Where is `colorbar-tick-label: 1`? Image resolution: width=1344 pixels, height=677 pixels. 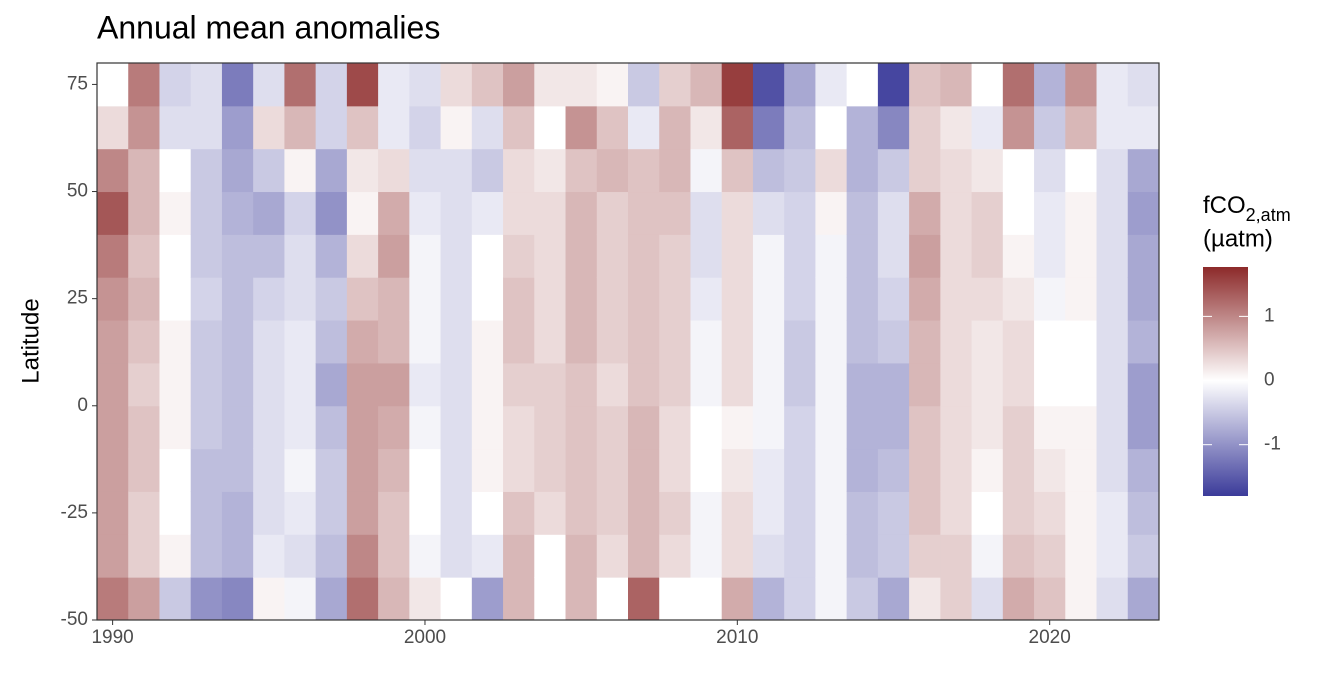 colorbar-tick-label: 1 is located at coordinates (1269, 315).